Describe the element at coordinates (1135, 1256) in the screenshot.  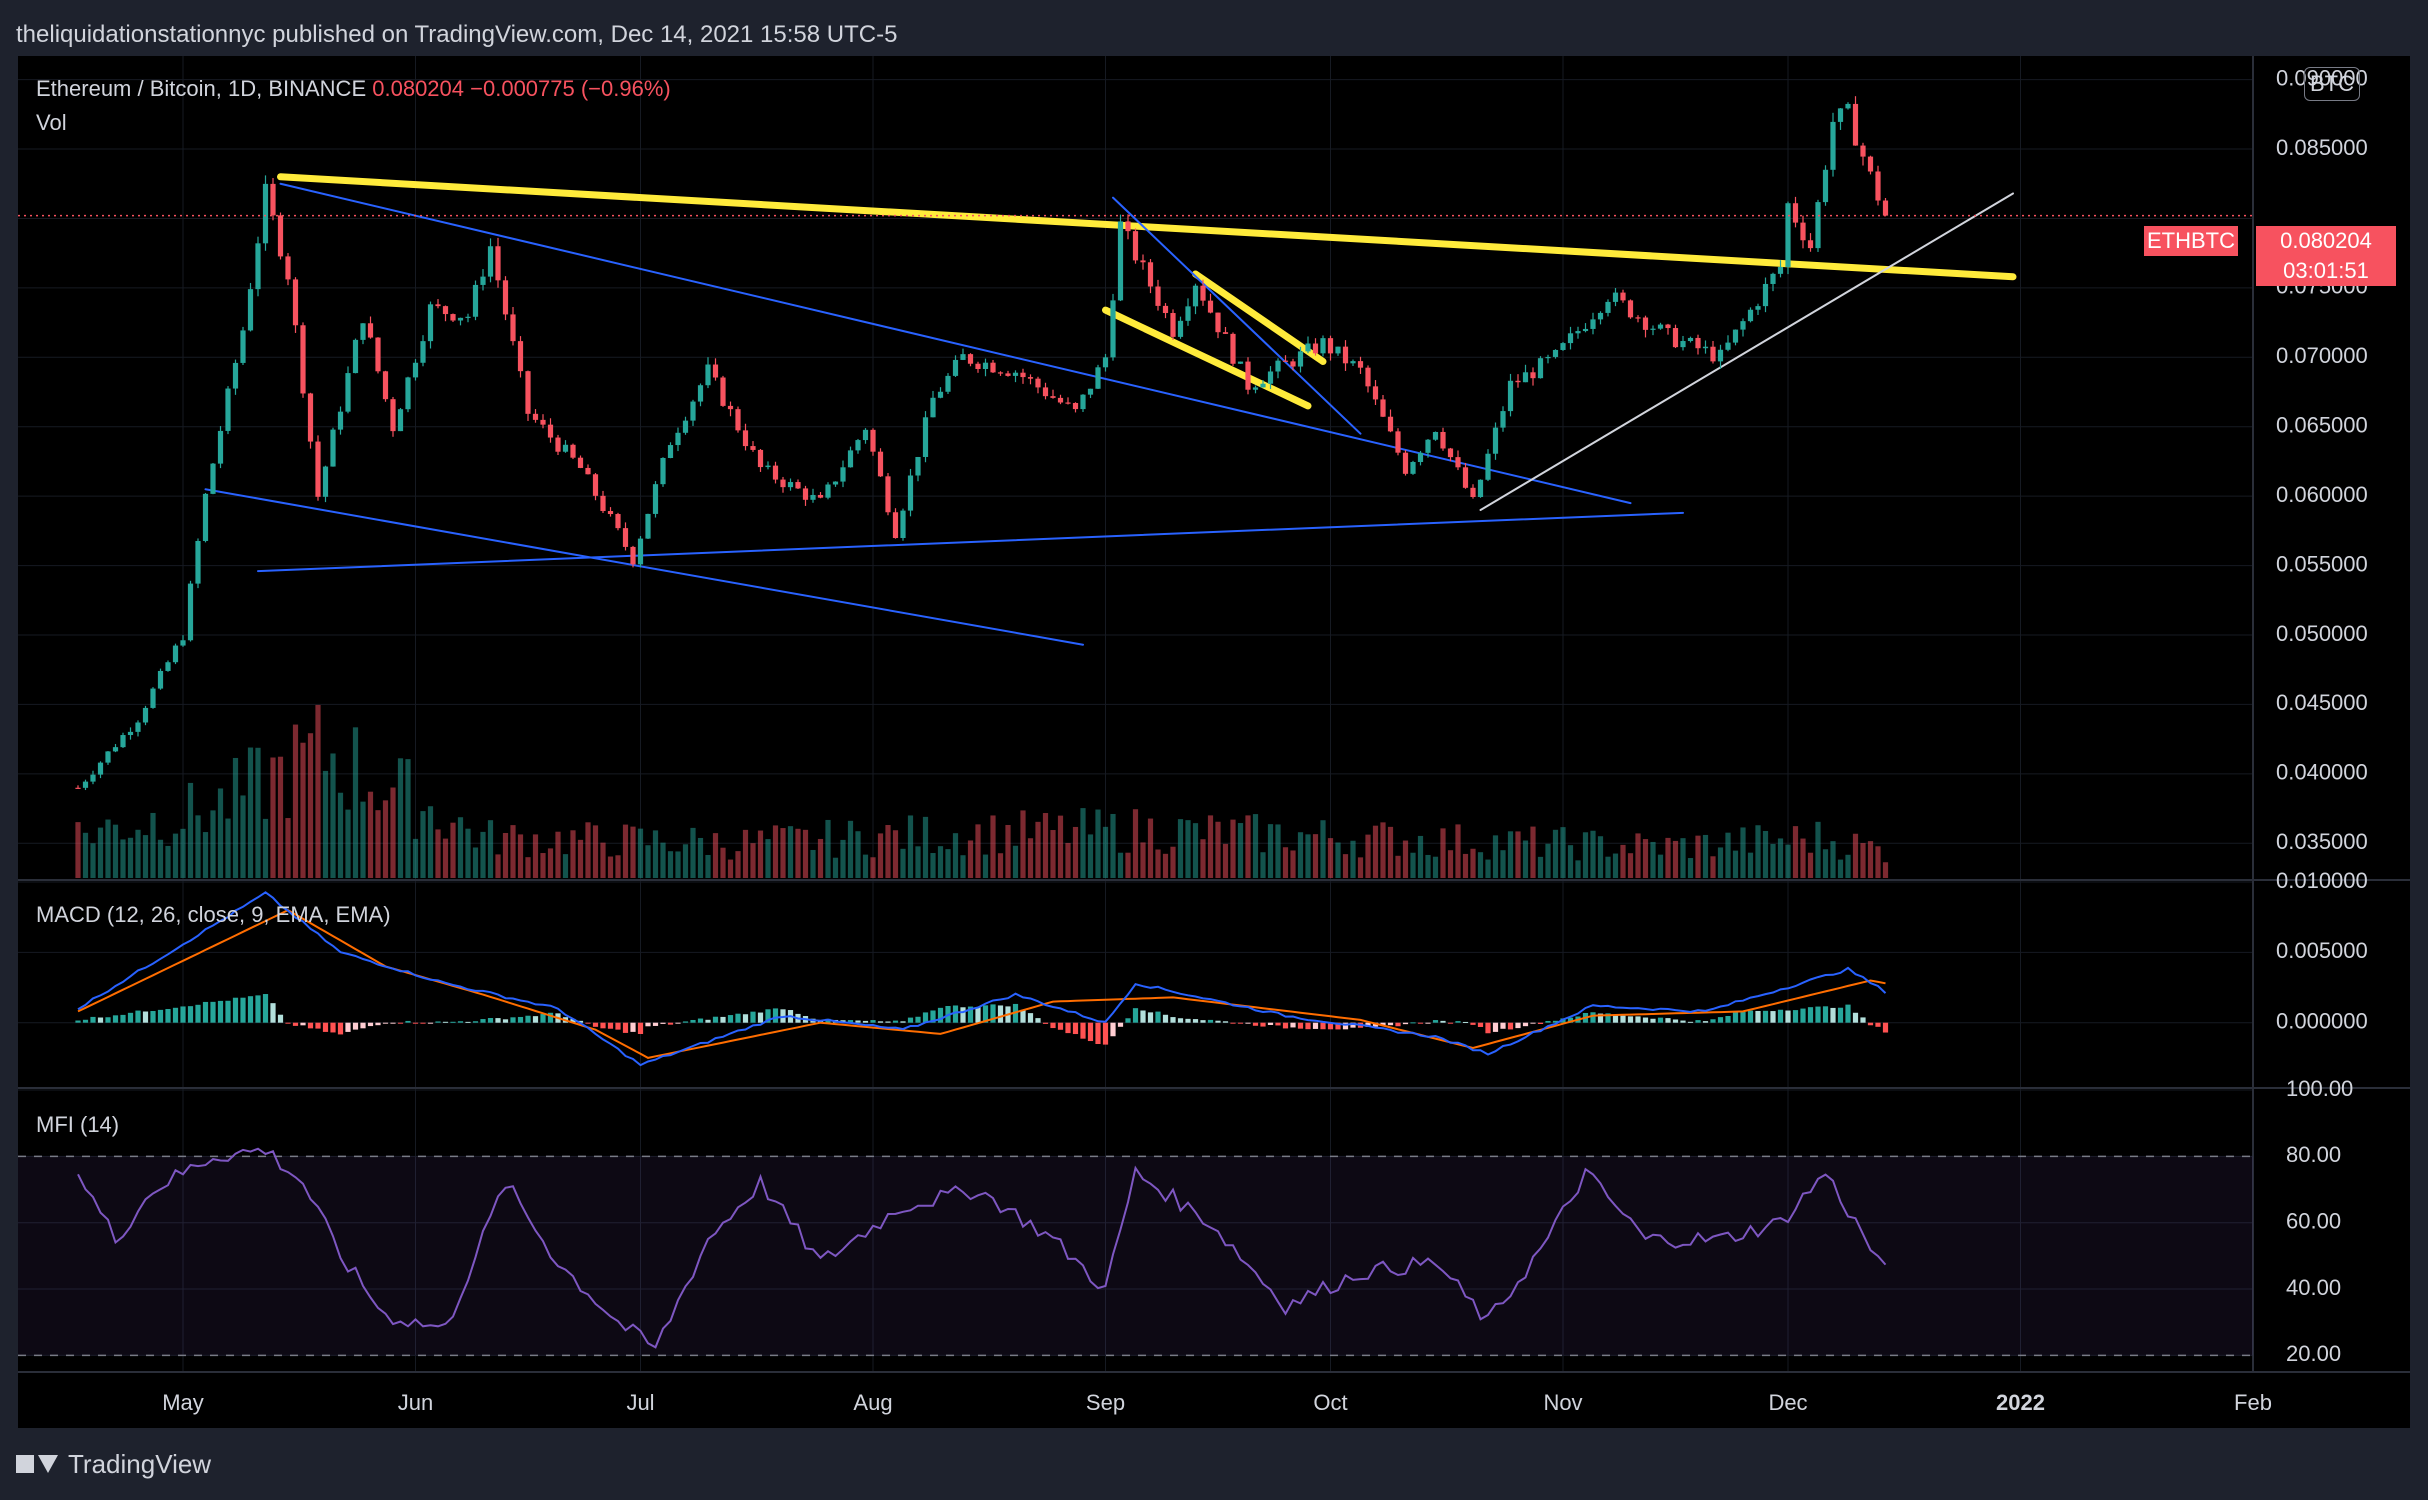
I see `mfi-band-fill` at that location.